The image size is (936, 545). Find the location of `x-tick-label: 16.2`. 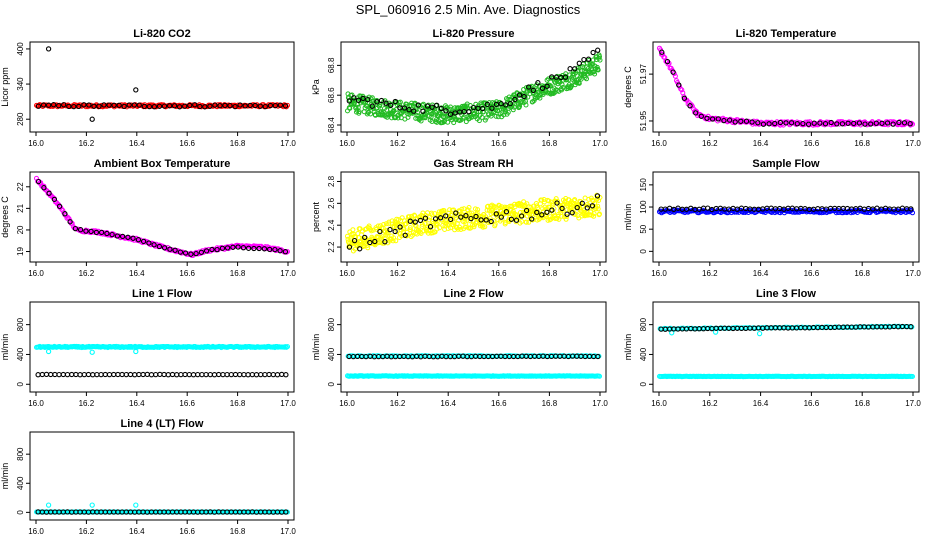

x-tick-label: 16.2 is located at coordinates (710, 273).